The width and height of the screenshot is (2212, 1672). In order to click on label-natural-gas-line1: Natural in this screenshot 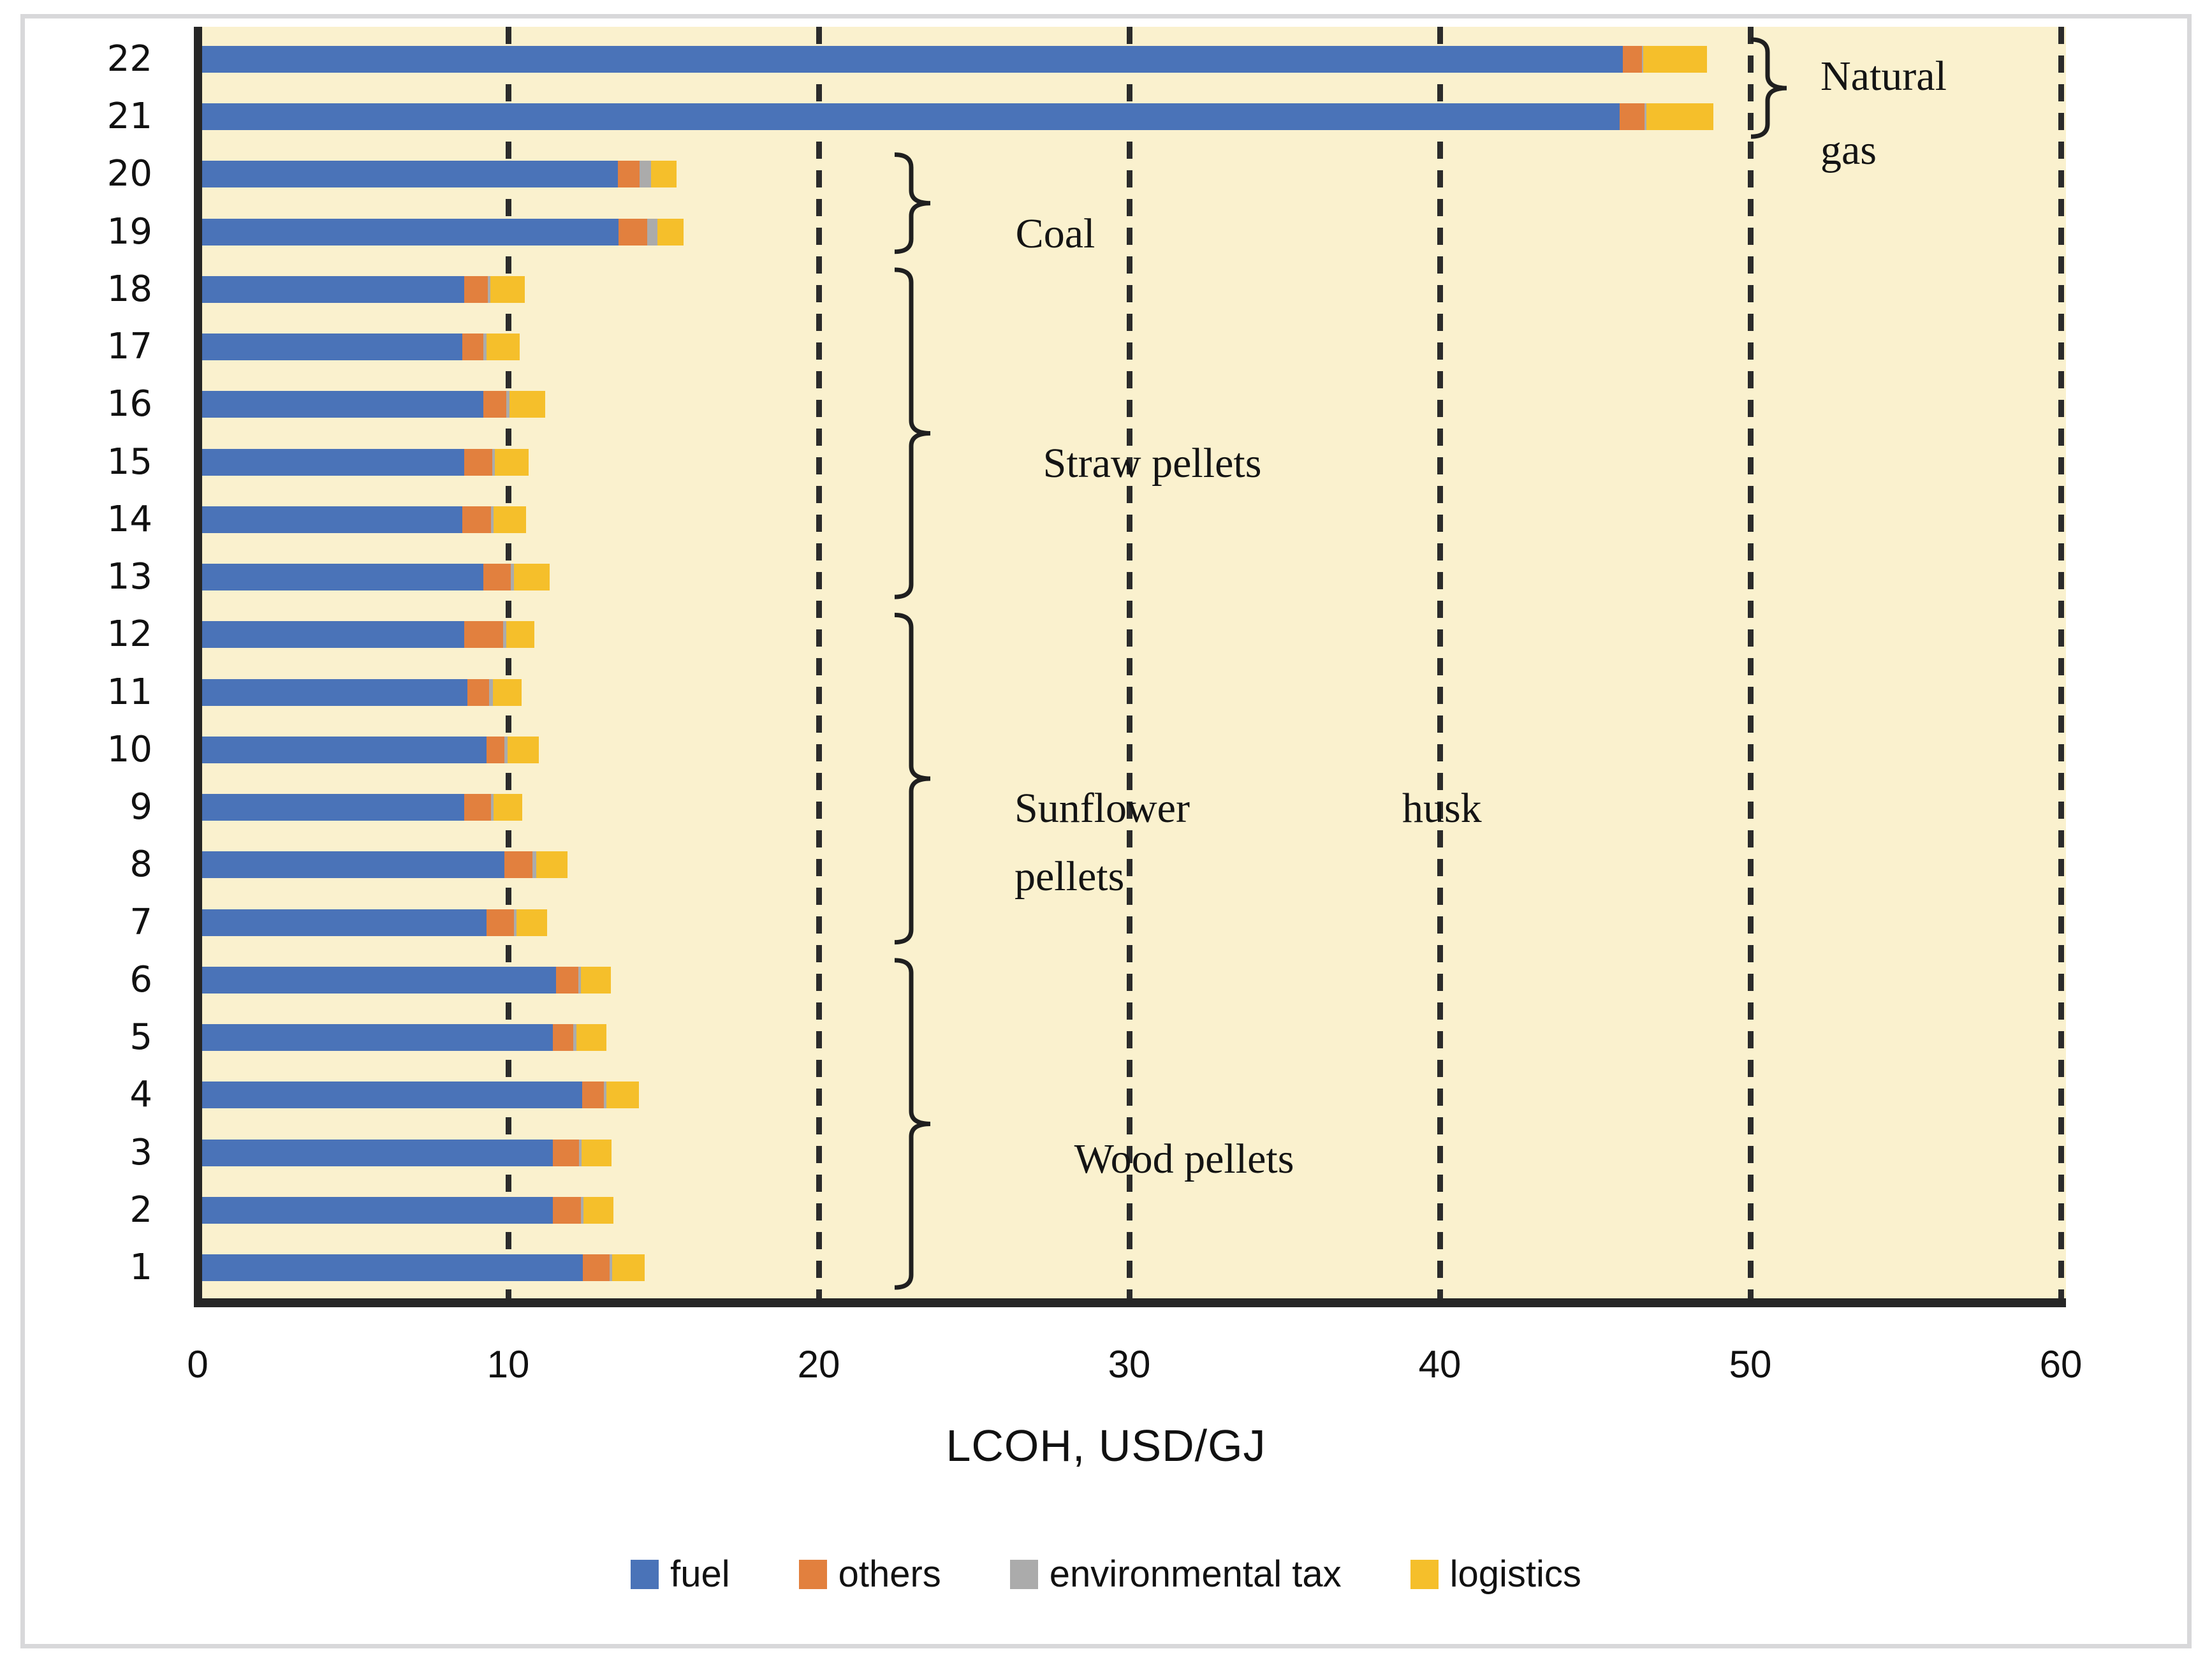, I will do `click(1884, 76)`.